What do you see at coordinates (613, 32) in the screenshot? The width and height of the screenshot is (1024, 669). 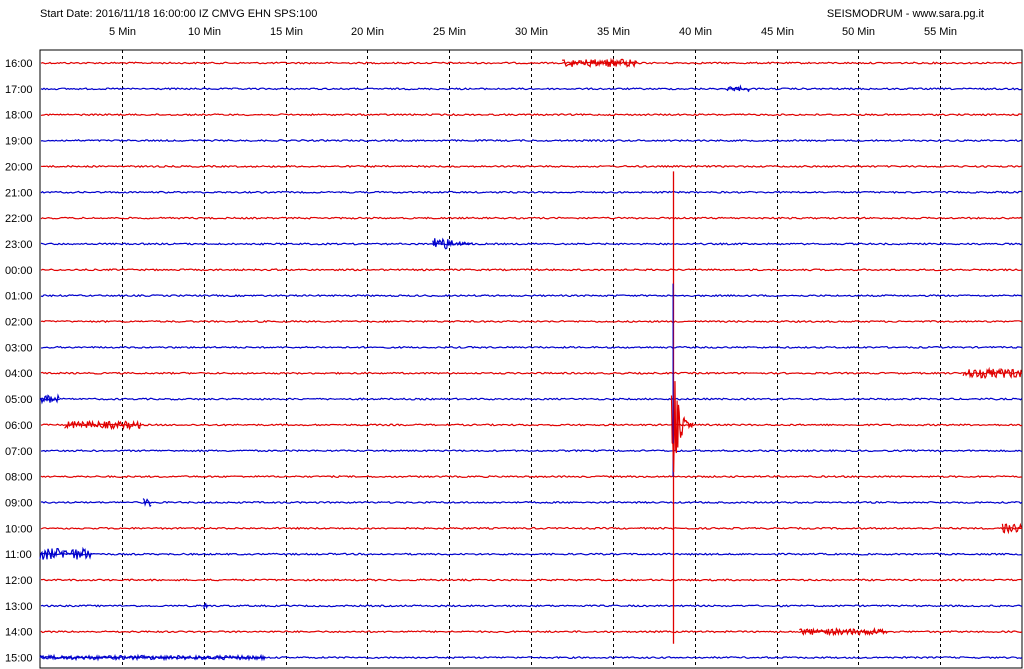 I see `x-tick-label: 35 Min` at bounding box center [613, 32].